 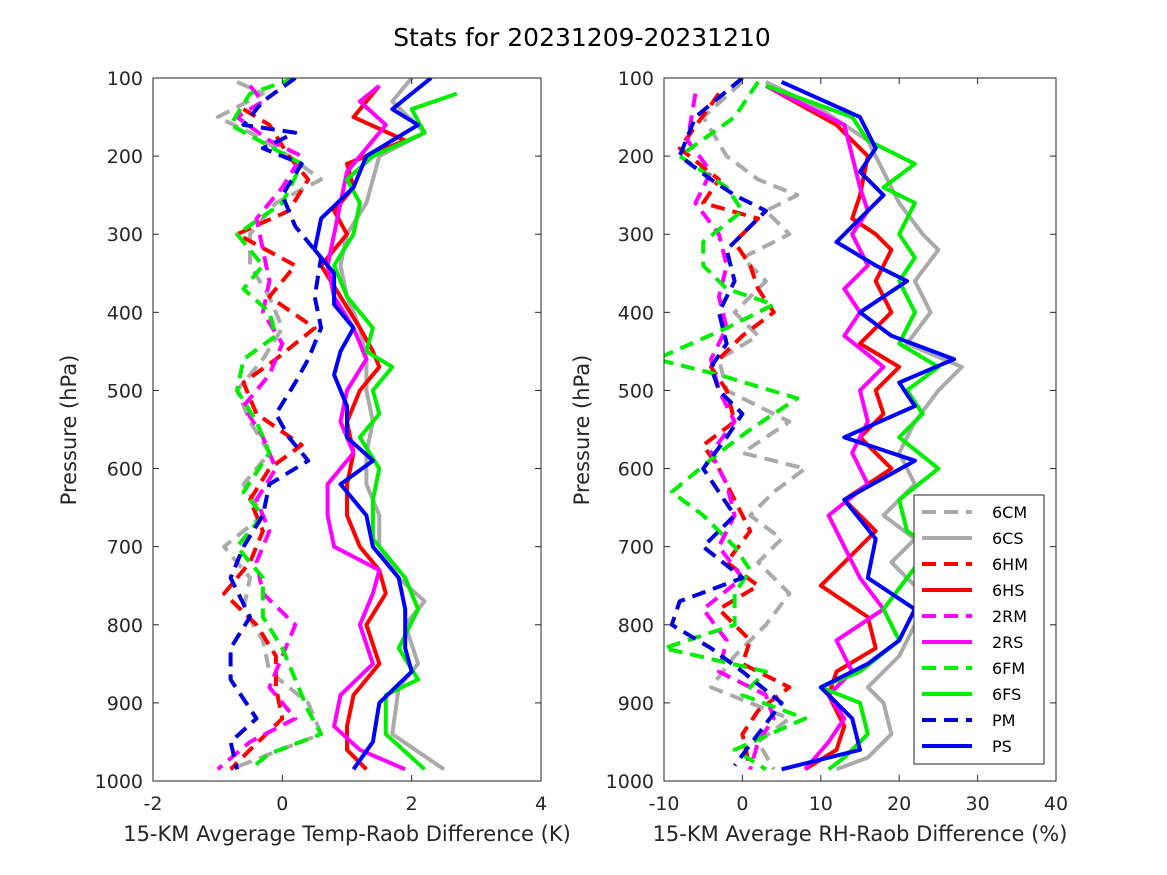 I want to click on chart-title: Stats for 20231209-20231210, so click(x=582, y=37).